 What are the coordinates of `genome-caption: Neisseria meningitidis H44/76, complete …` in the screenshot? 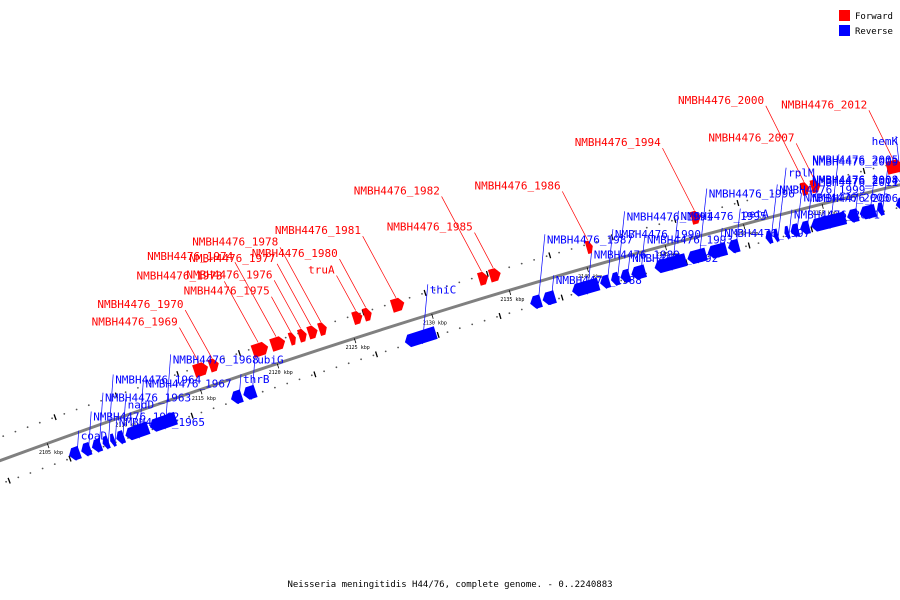 It's located at (449, 585).